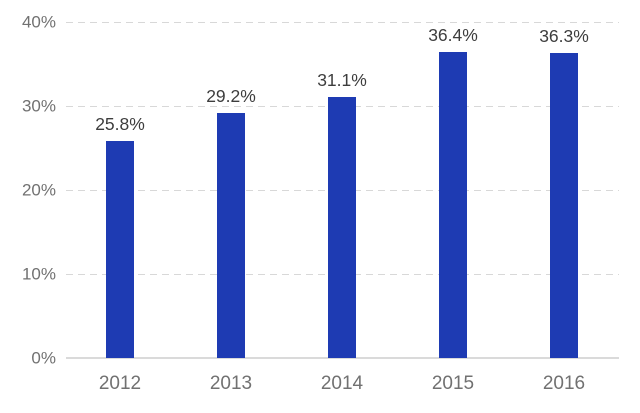 The image size is (640, 413). Describe the element at coordinates (342, 227) in the screenshot. I see `bar-2014` at that location.